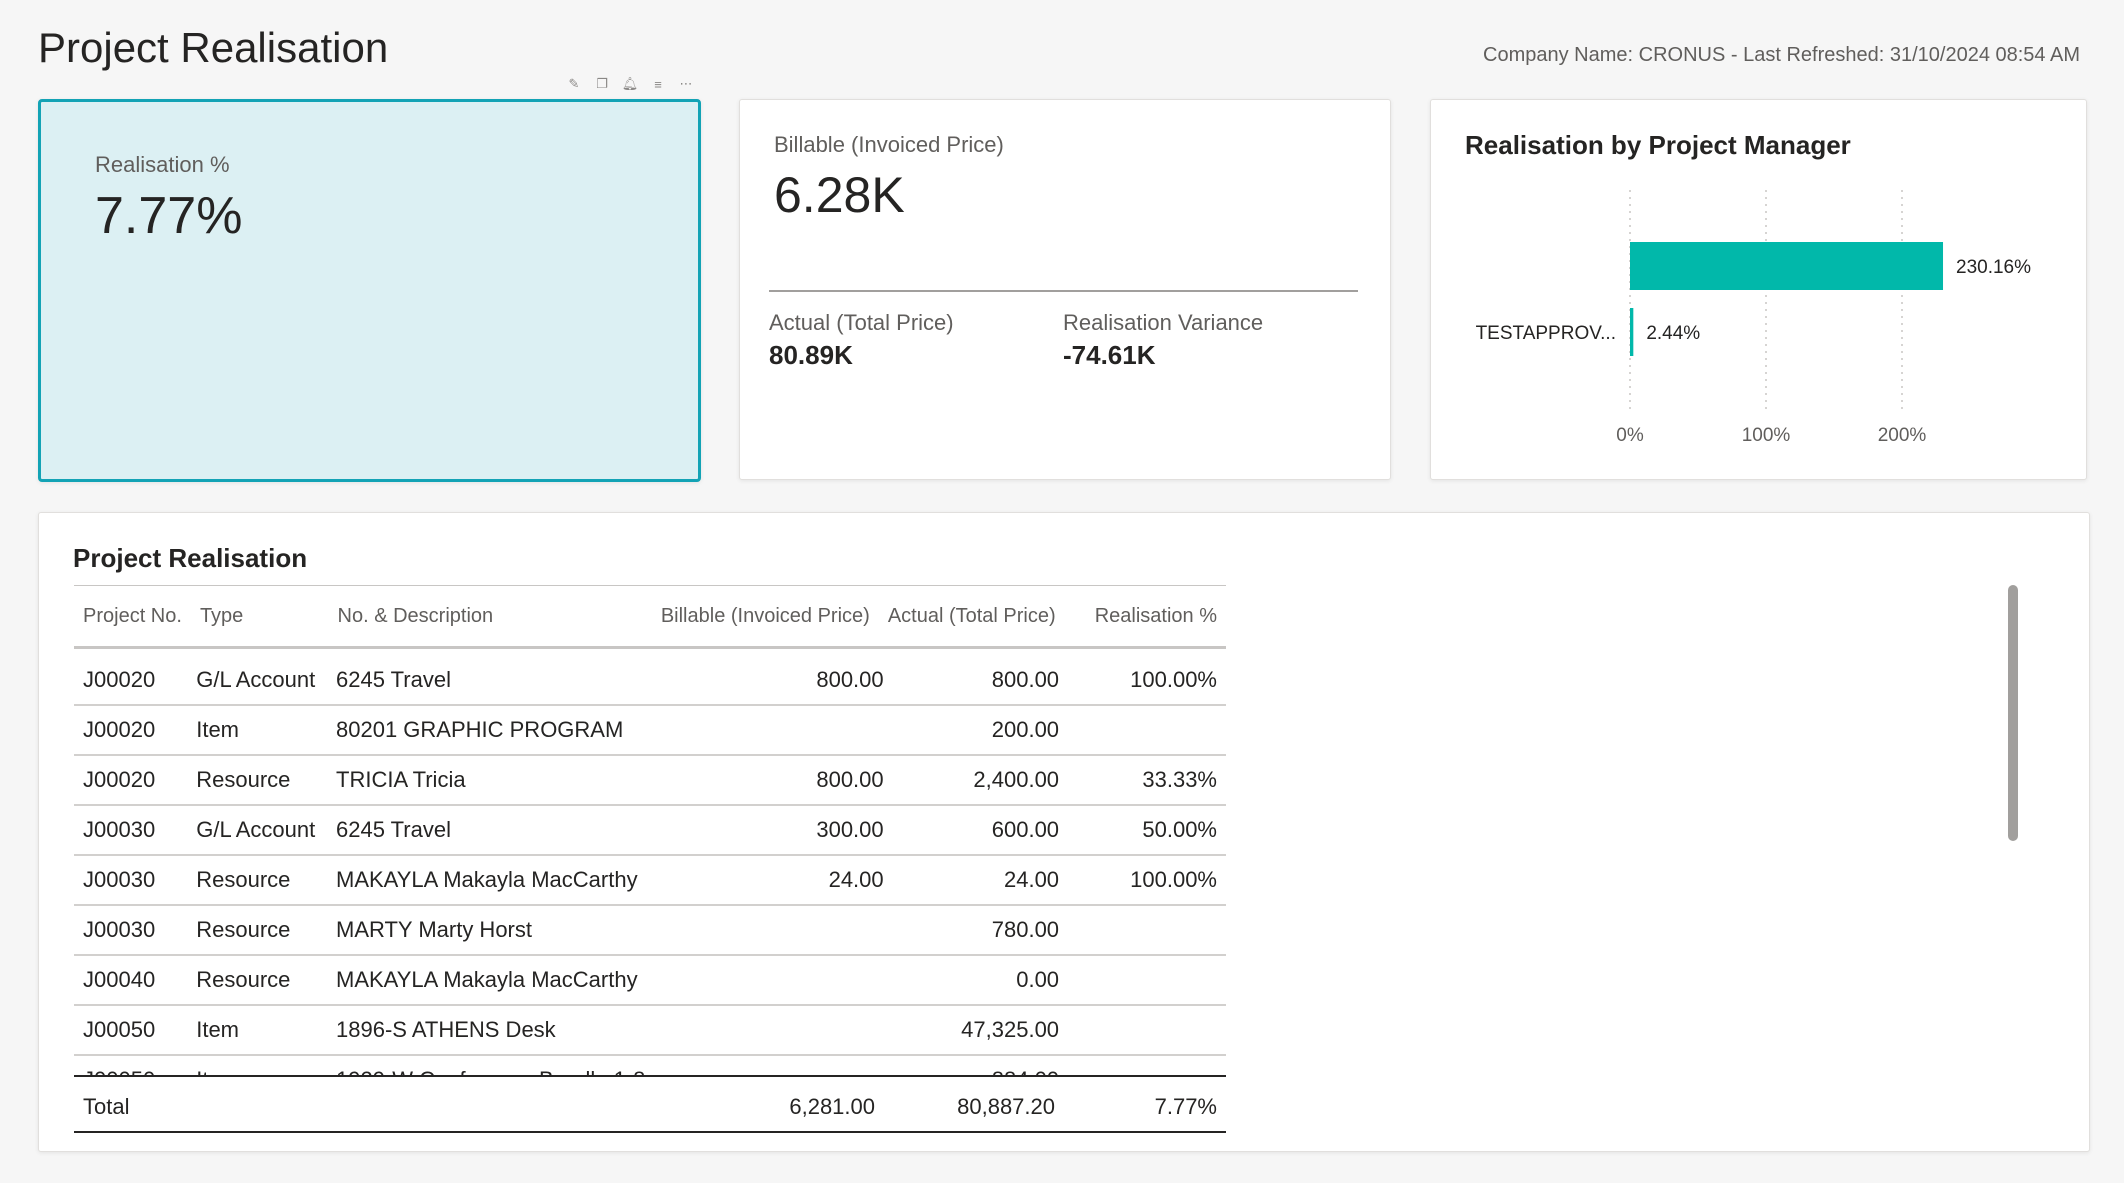  Describe the element at coordinates (2013, 713) in the screenshot. I see `table-scrollbar` at that location.